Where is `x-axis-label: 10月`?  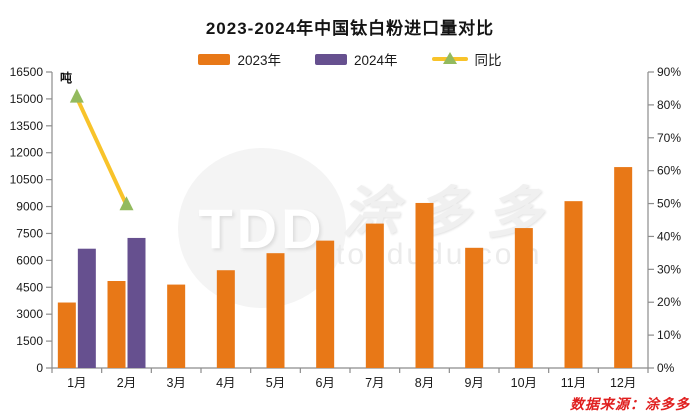
x-axis-label: 10月 is located at coordinates (524, 383).